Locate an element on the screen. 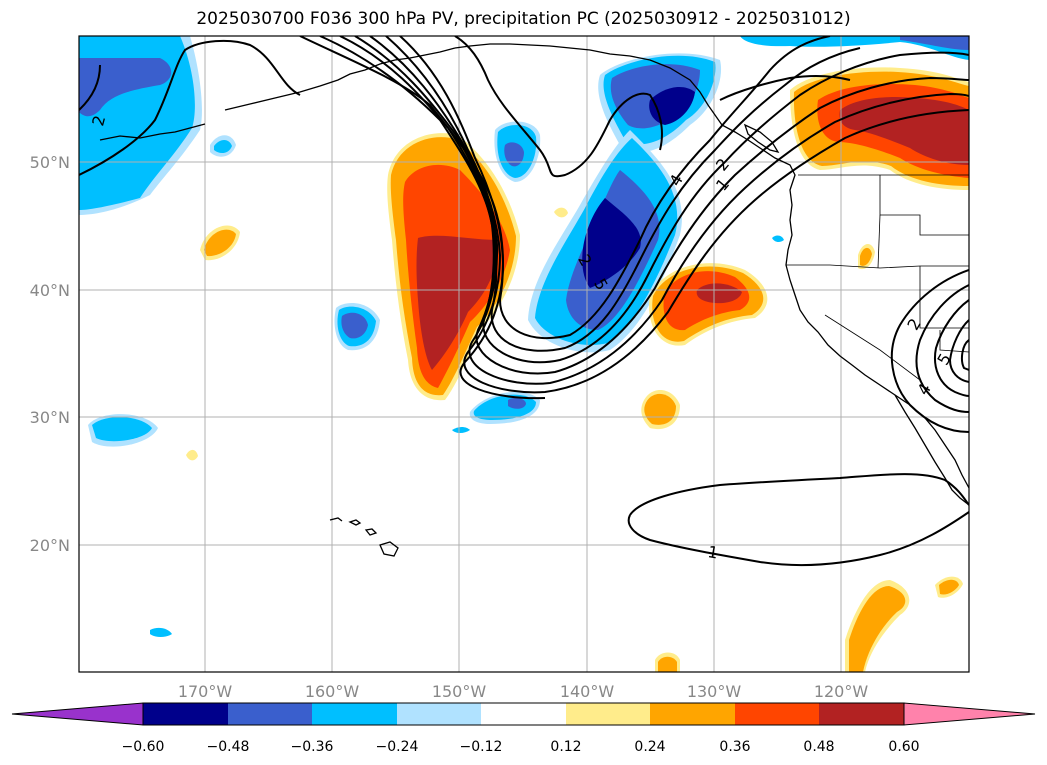  precip-negative-top-dark is located at coordinates (934, 43).